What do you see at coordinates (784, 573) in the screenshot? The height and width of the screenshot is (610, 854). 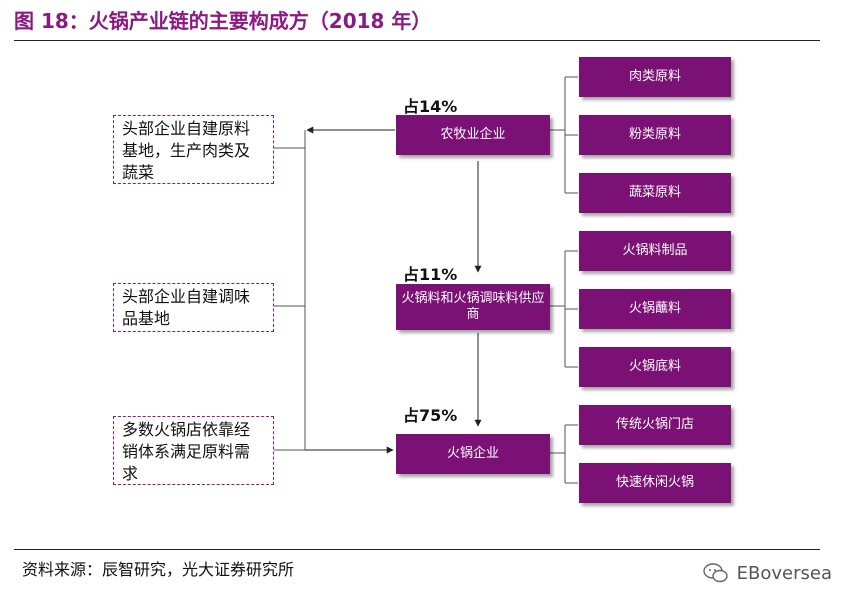 I see `watermark-text: EBoversea` at bounding box center [784, 573].